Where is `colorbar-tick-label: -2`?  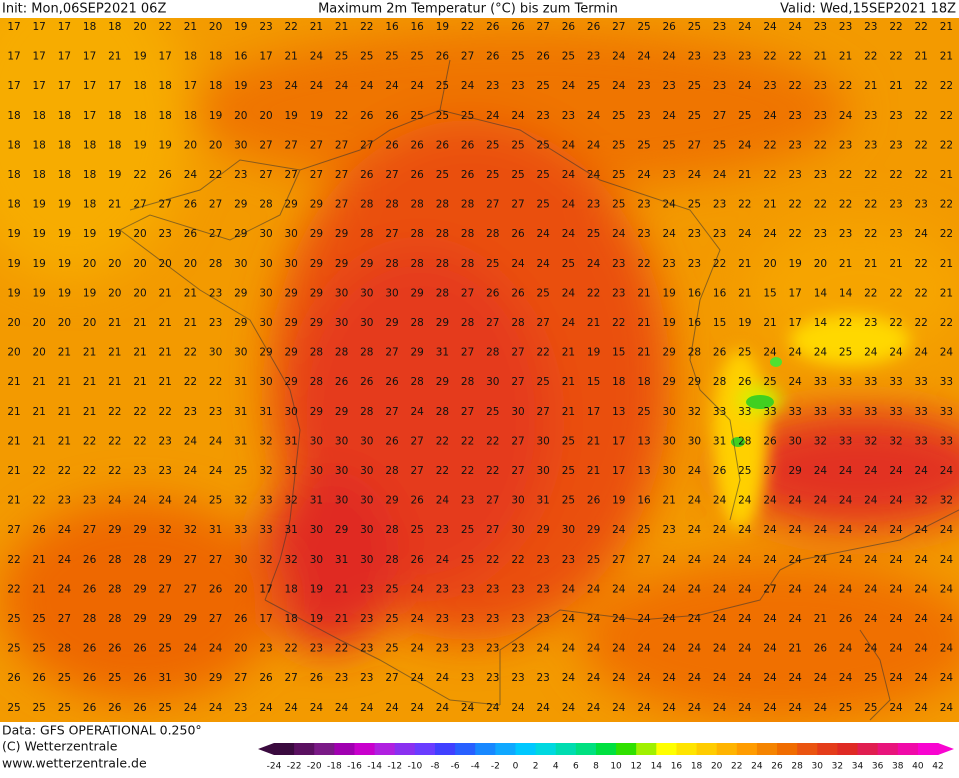 colorbar-tick-label: -2 is located at coordinates (495, 767).